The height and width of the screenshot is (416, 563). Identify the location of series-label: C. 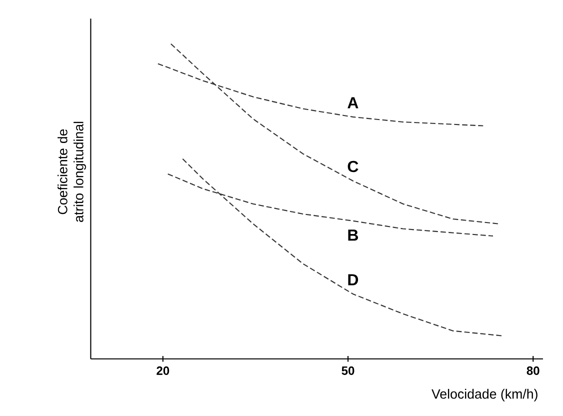
(353, 166).